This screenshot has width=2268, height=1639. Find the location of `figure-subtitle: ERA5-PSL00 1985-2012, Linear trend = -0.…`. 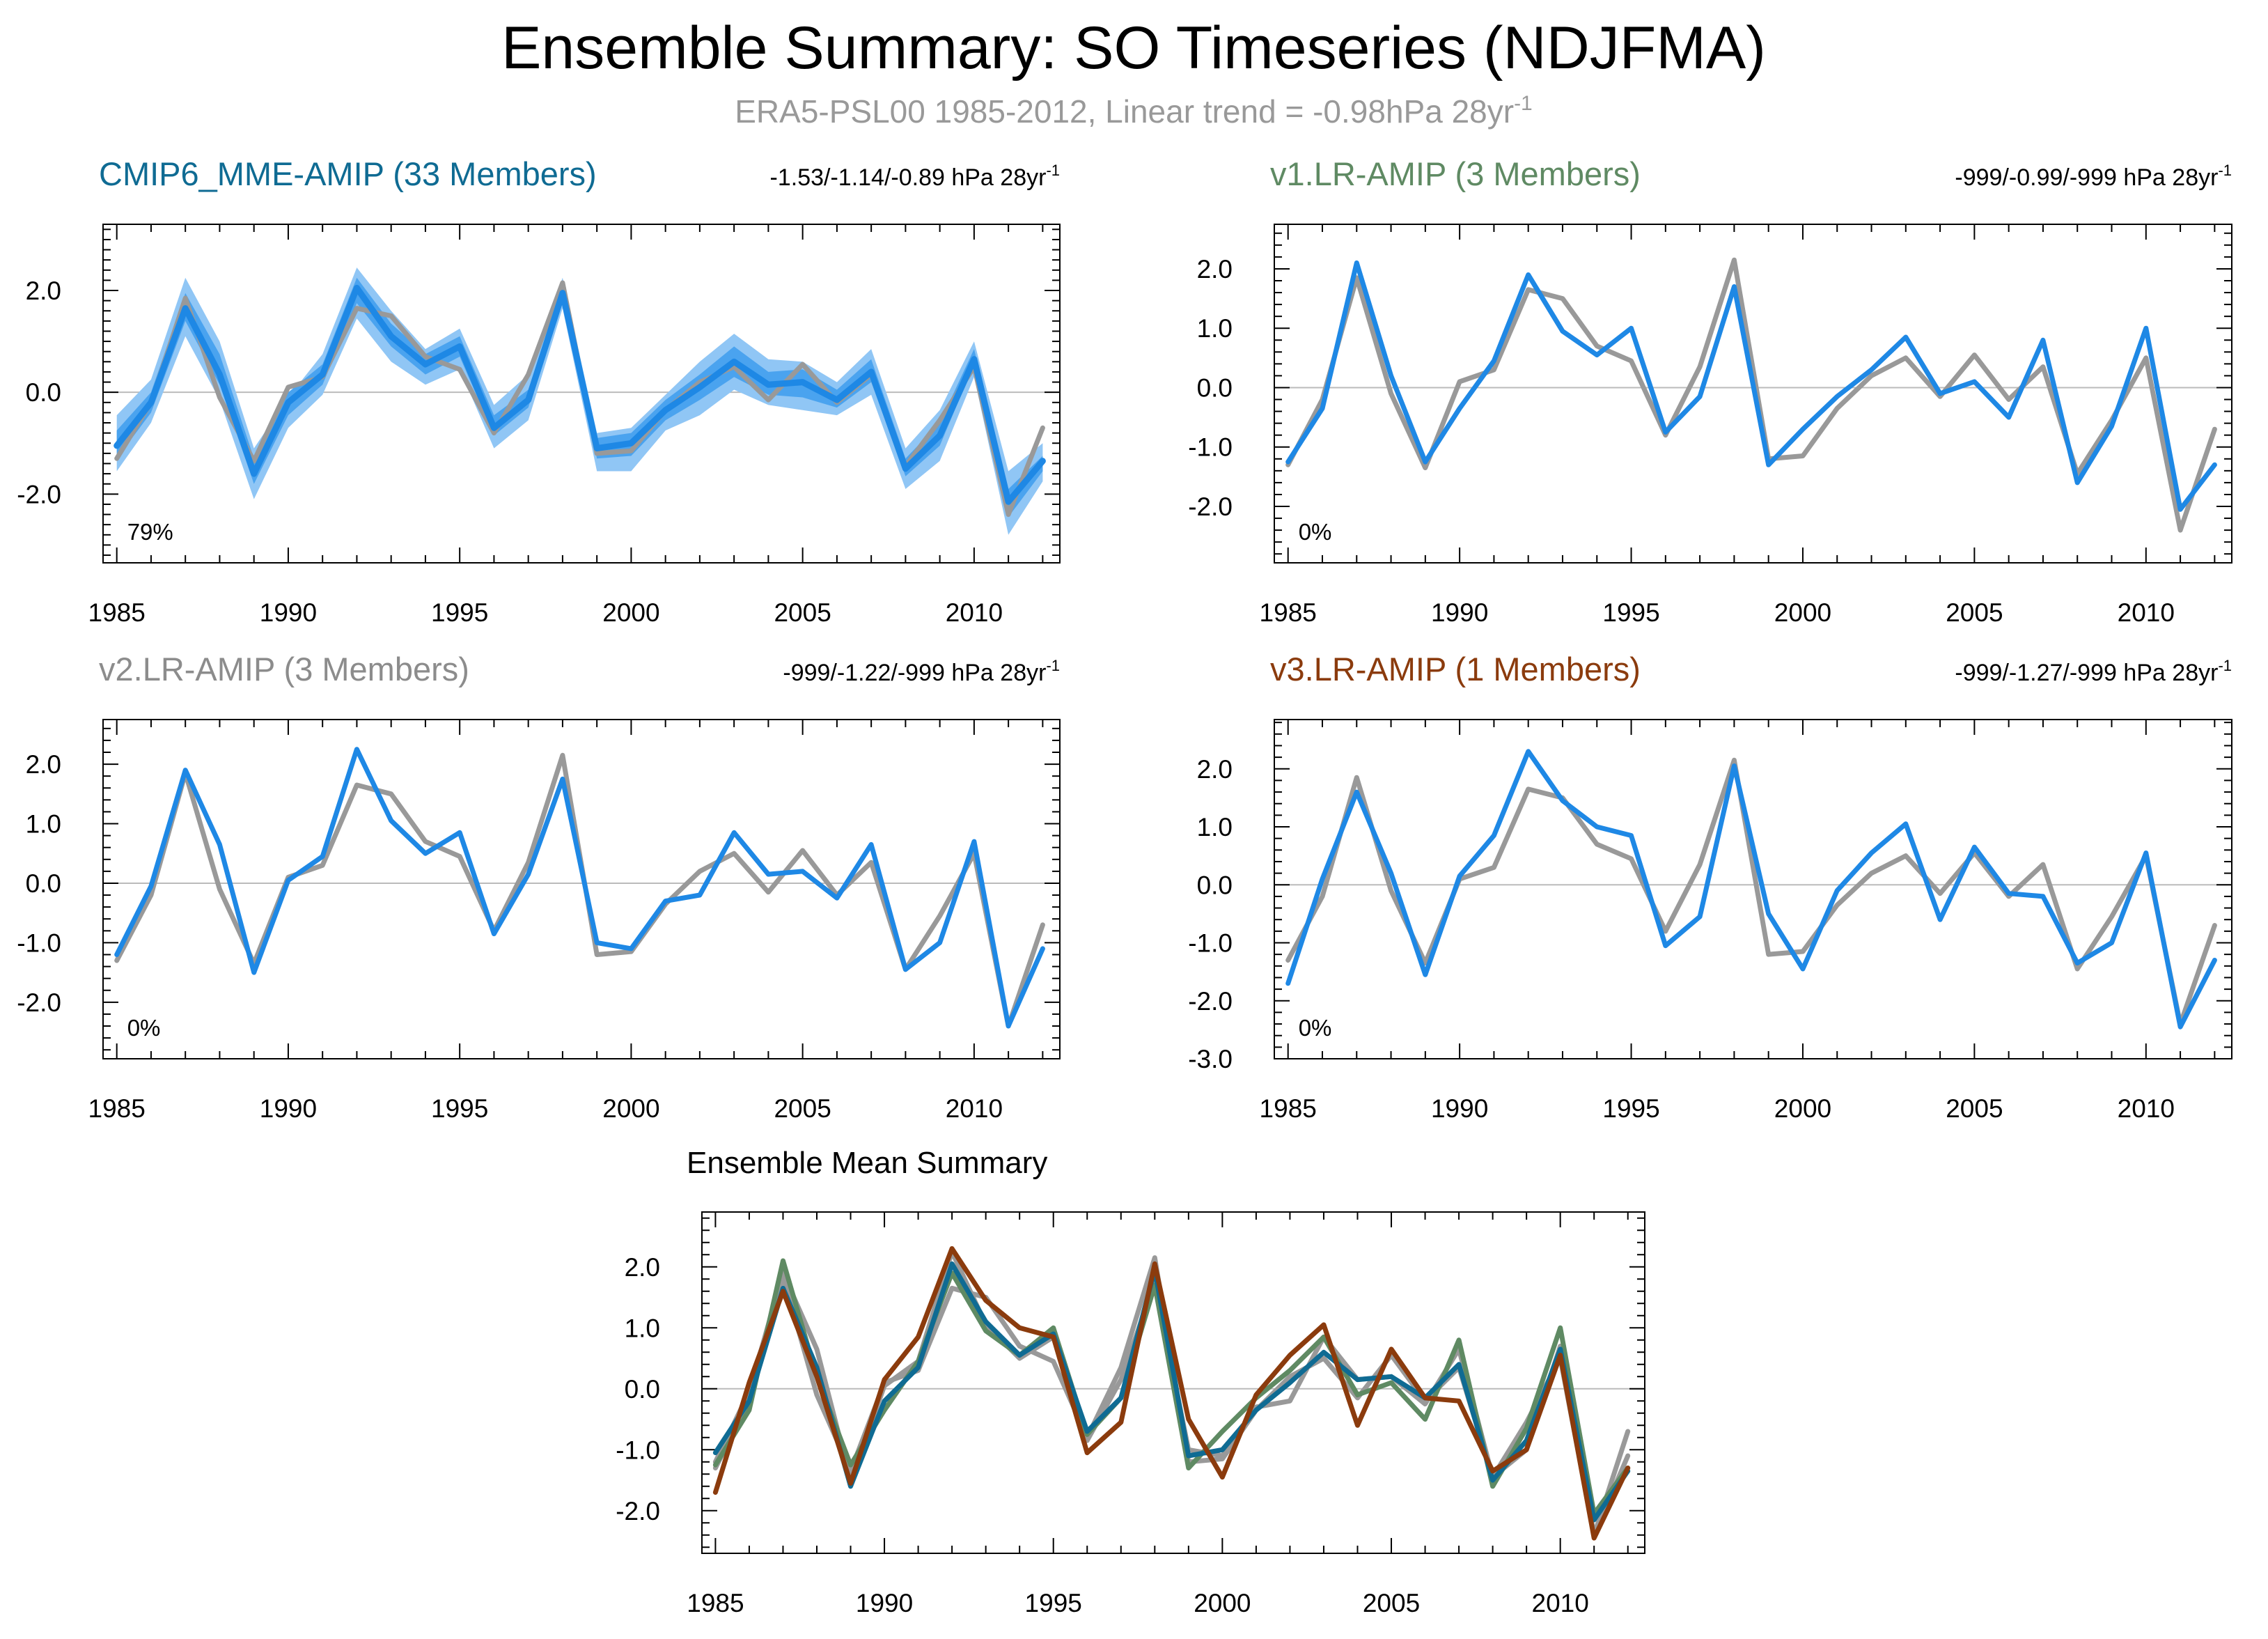

figure-subtitle: ERA5-PSL00 1985-2012, Linear trend = -0.… is located at coordinates (1134, 111).